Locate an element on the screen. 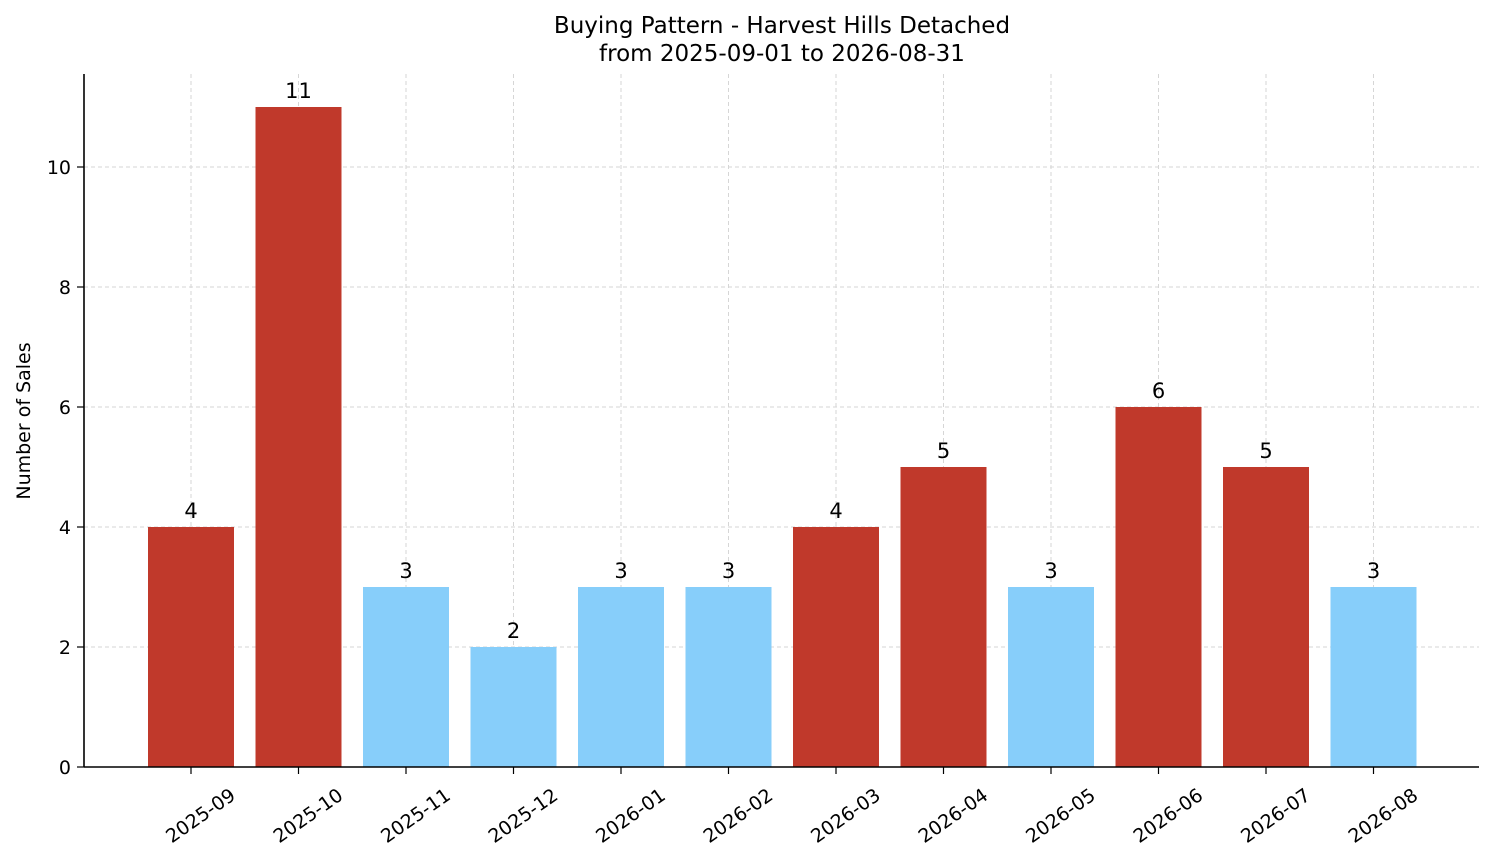 The height and width of the screenshot is (863, 1494). y-axis-label: Number of Sales is located at coordinates (24, 420).